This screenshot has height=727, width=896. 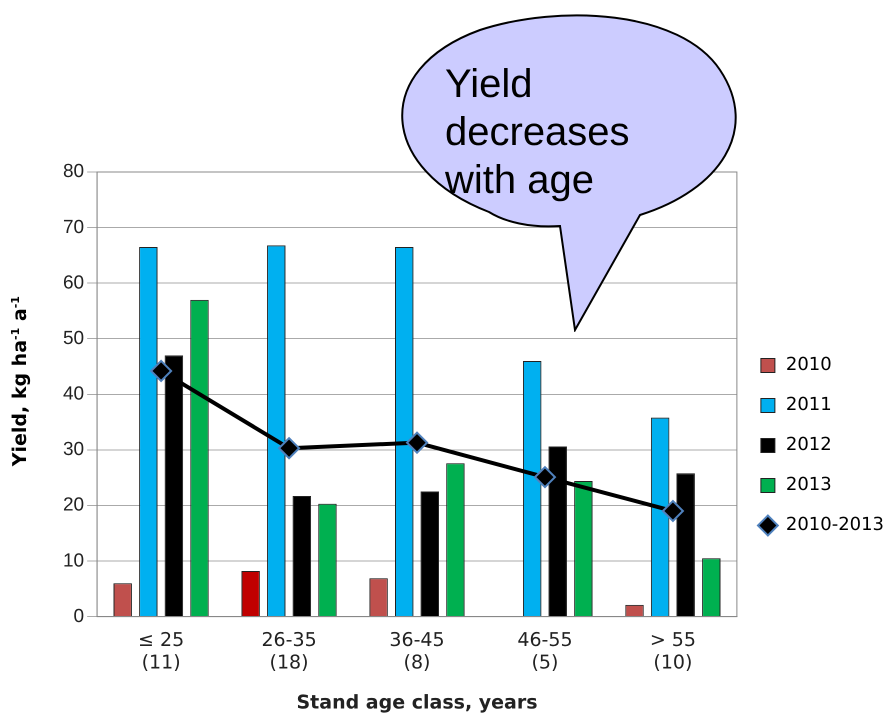 What do you see at coordinates (73, 283) in the screenshot?
I see `y-tick-label: 60` at bounding box center [73, 283].